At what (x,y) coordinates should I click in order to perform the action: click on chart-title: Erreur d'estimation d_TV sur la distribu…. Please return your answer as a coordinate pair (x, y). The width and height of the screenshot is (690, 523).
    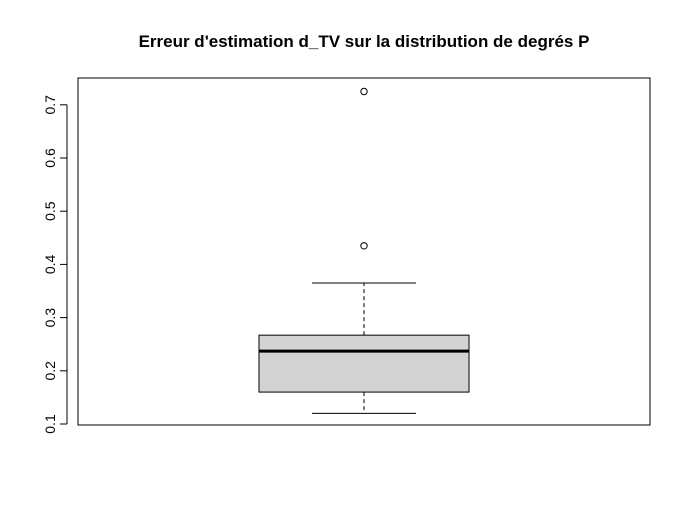
    Looking at the image, I should click on (364, 41).